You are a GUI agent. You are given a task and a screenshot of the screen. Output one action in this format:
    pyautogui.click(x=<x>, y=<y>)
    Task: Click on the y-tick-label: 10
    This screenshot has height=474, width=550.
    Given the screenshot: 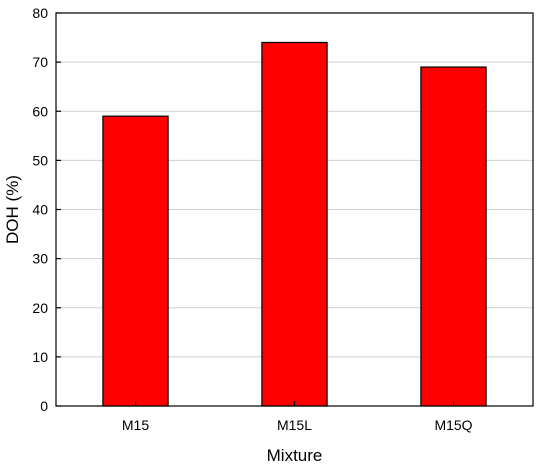 What is the action you would take?
    pyautogui.click(x=40, y=357)
    